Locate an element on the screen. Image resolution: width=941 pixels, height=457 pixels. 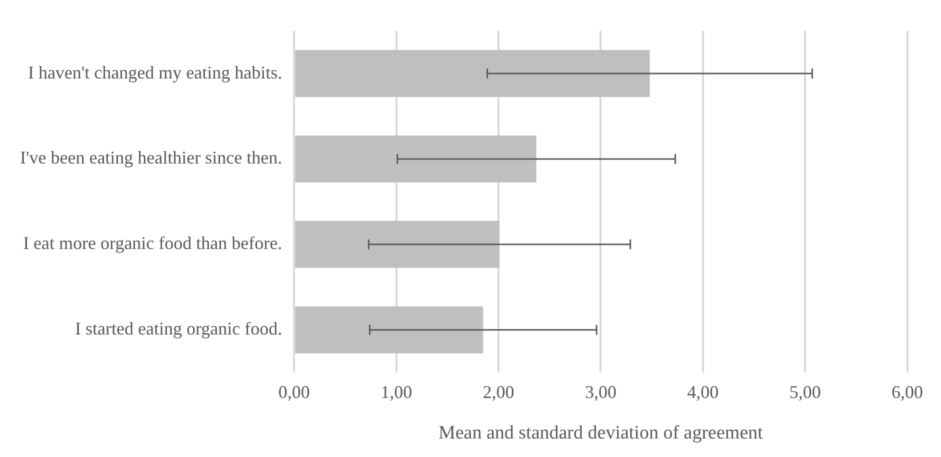
x-tick-label: 6,00 is located at coordinates (907, 392).